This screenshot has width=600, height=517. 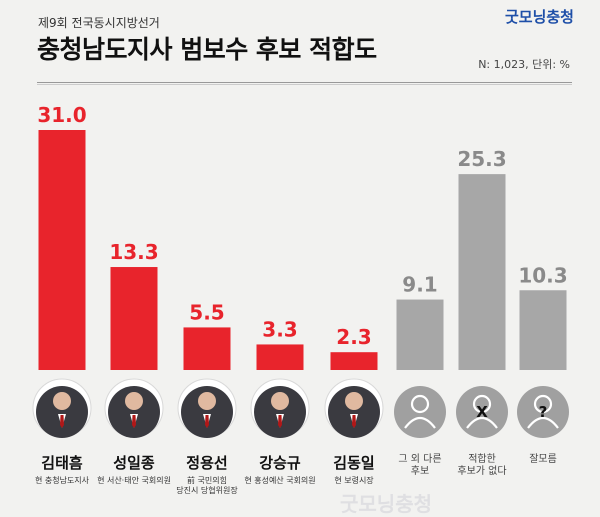 I want to click on data-label: 5.5, so click(x=206, y=312).